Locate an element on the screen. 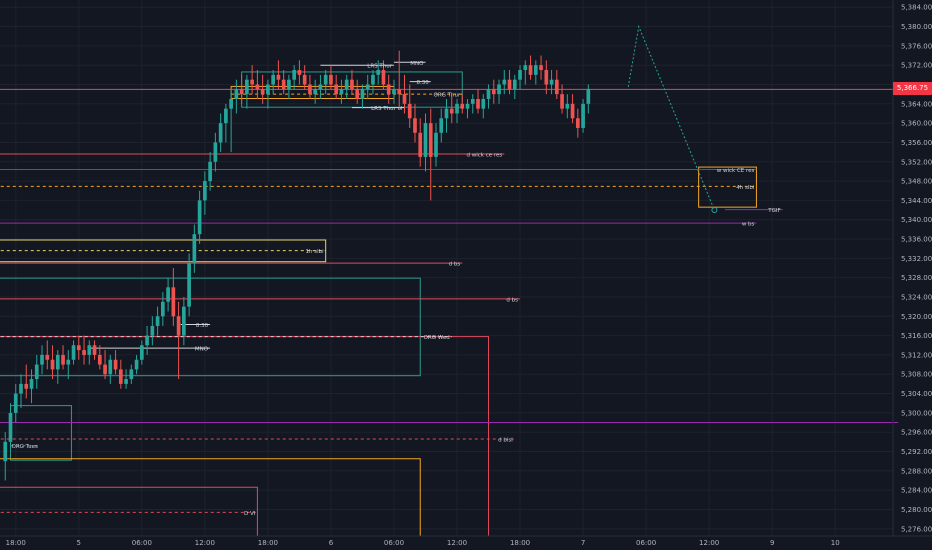  zone-bracket is located at coordinates (129, 511).